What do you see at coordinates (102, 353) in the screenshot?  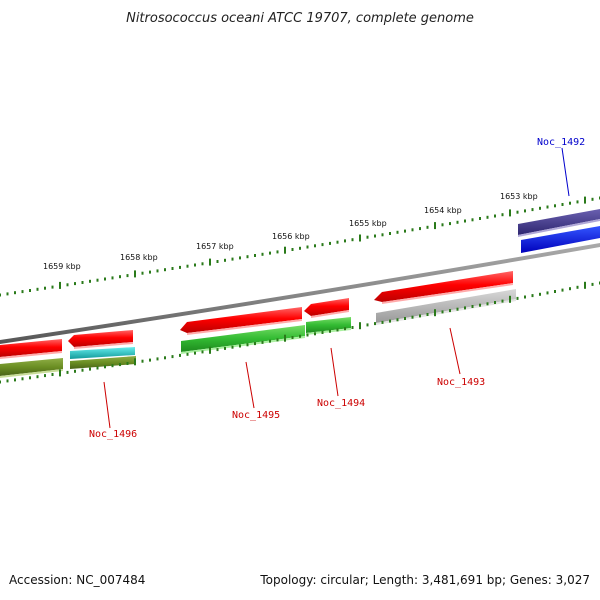 I see `feature-cyan-noc1496` at bounding box center [102, 353].